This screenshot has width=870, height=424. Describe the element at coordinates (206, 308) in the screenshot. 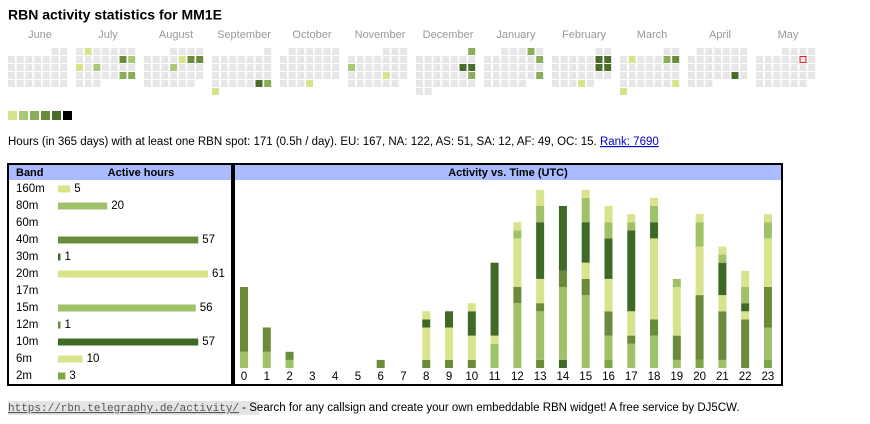

I see `band-value: 56` at that location.